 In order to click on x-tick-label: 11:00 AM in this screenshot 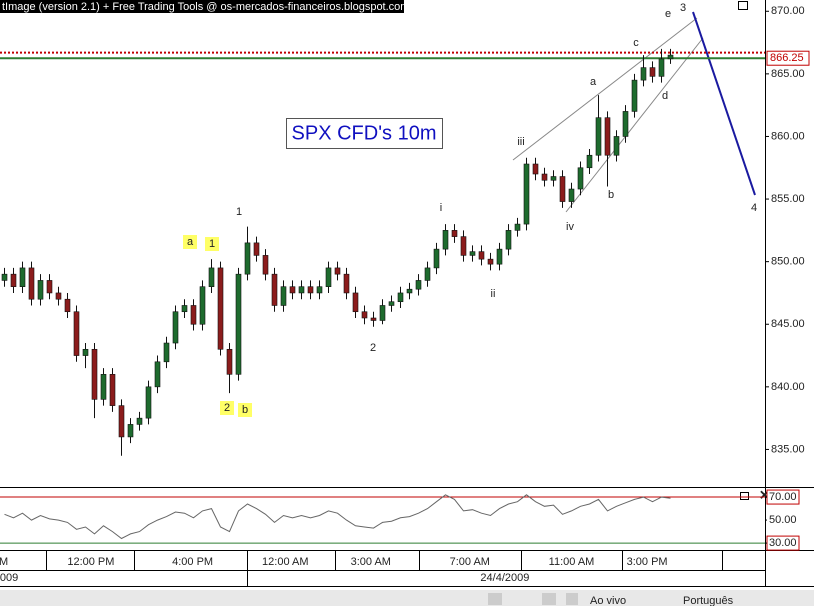, I will do `click(572, 562)`.